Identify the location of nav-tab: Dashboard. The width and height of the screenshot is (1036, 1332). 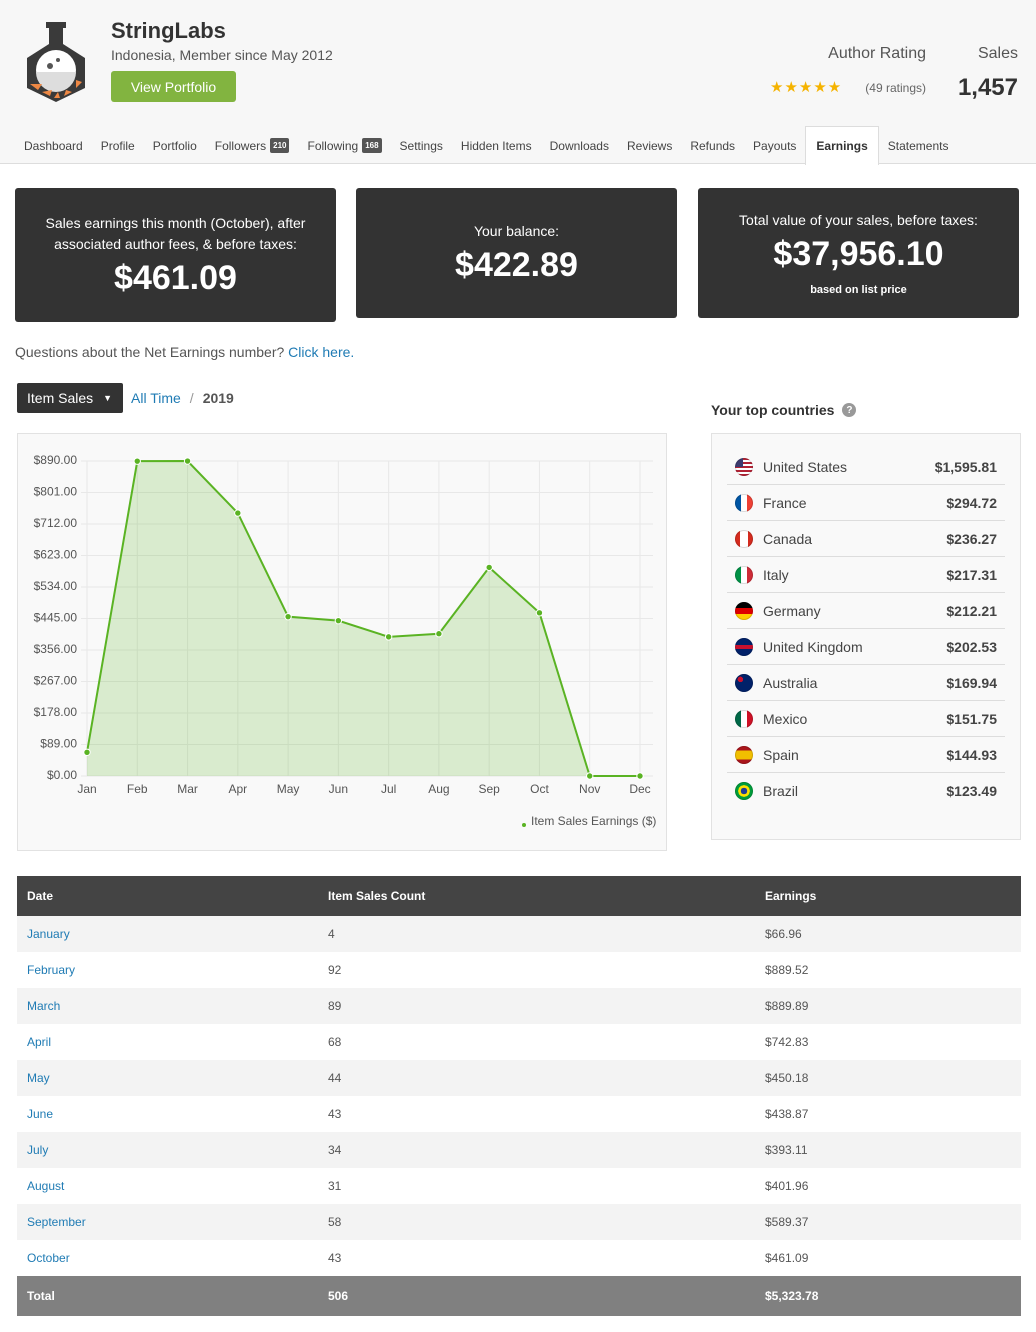
(53, 145).